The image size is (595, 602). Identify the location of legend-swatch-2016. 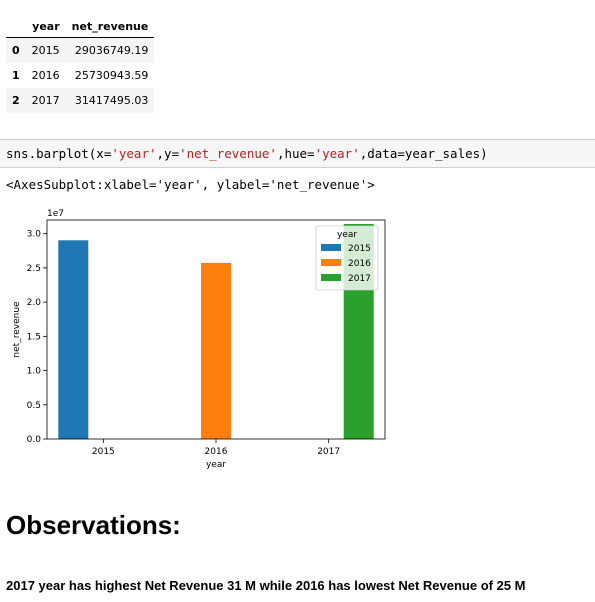
(331, 262).